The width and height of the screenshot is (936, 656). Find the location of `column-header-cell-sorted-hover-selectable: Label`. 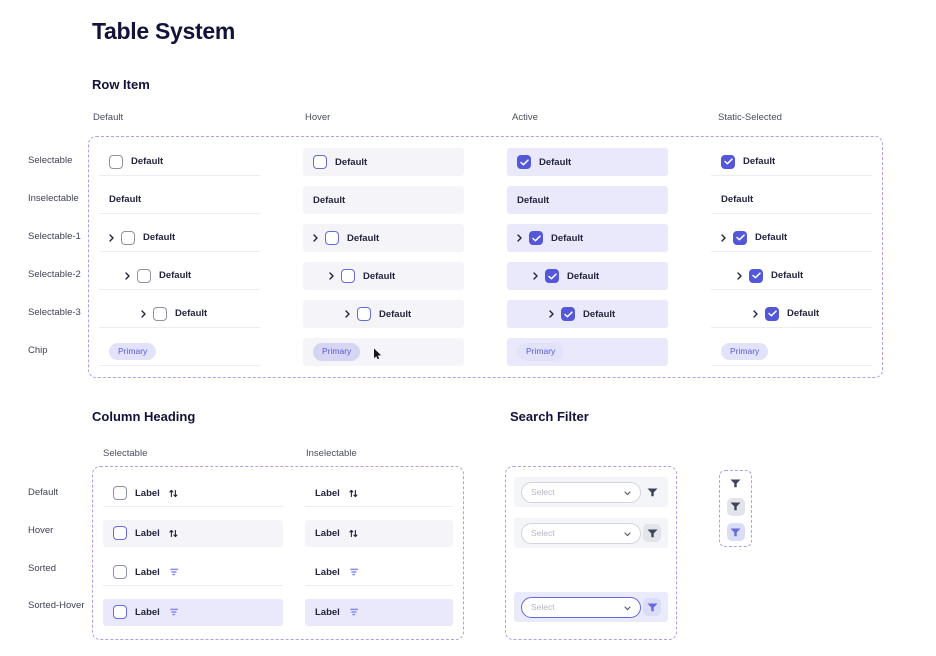

column-header-cell-sorted-hover-selectable: Label is located at coordinates (193, 612).